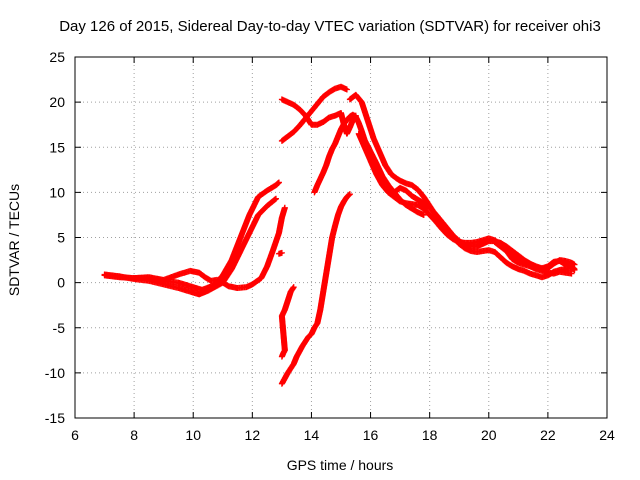 This screenshot has height=480, width=640. What do you see at coordinates (57, 147) in the screenshot?
I see `y-tick-label: 15` at bounding box center [57, 147].